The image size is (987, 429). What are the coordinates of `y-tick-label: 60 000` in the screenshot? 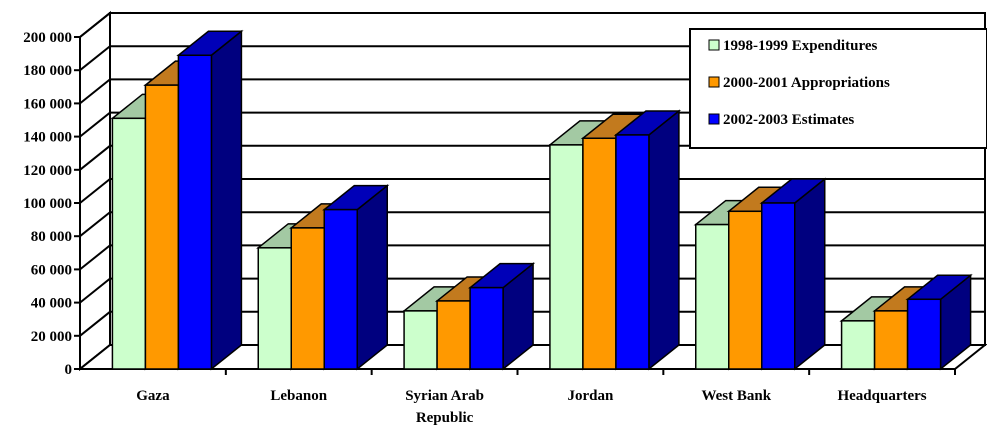 It's located at (51, 270).